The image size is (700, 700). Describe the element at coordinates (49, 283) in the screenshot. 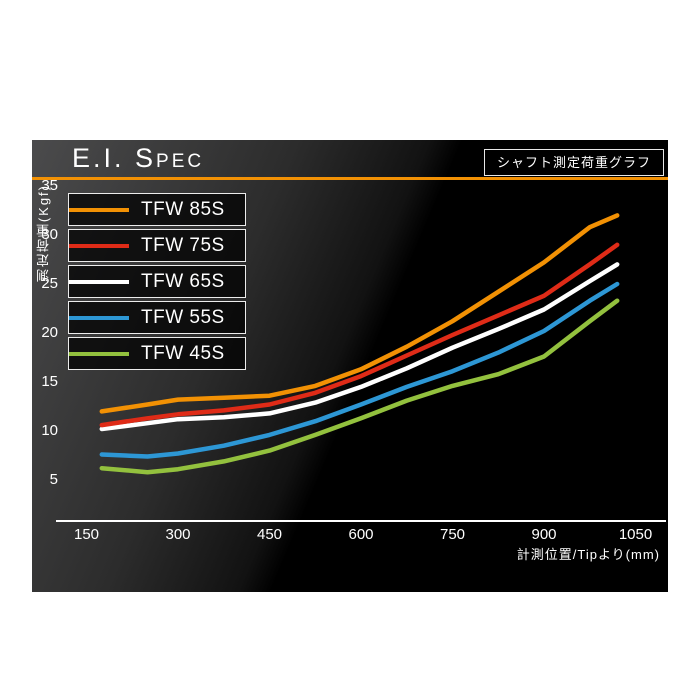

I see `y-tick-label: 25` at that location.